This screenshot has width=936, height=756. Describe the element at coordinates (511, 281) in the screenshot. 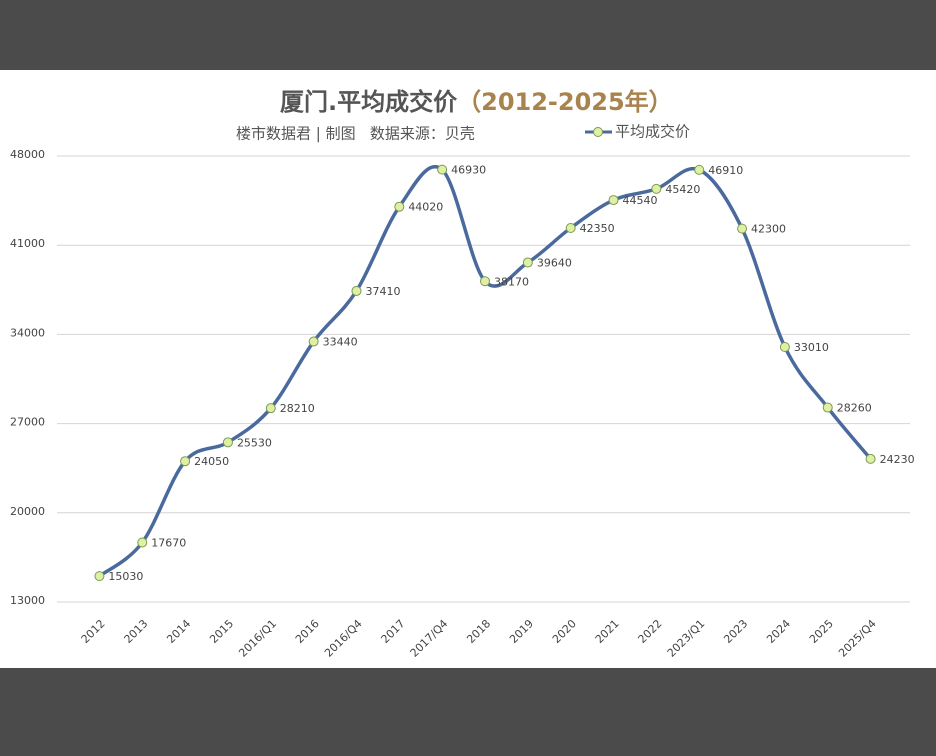

I see `data-label: 38170` at that location.